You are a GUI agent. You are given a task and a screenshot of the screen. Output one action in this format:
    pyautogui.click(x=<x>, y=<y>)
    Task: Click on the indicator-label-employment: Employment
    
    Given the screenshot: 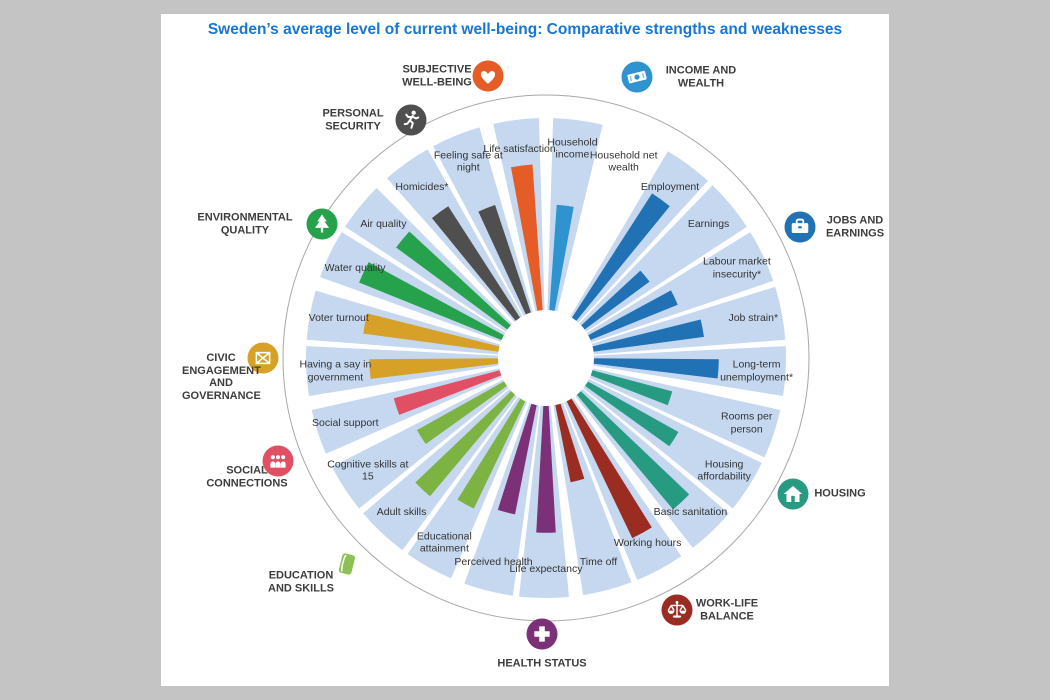 What is the action you would take?
    pyautogui.click(x=670, y=187)
    